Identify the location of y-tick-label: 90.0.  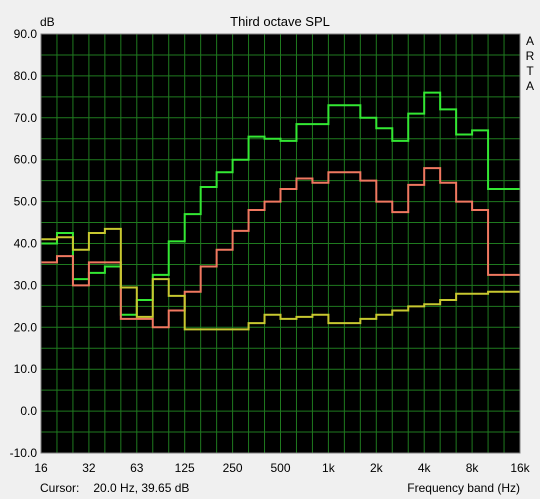
(26, 34).